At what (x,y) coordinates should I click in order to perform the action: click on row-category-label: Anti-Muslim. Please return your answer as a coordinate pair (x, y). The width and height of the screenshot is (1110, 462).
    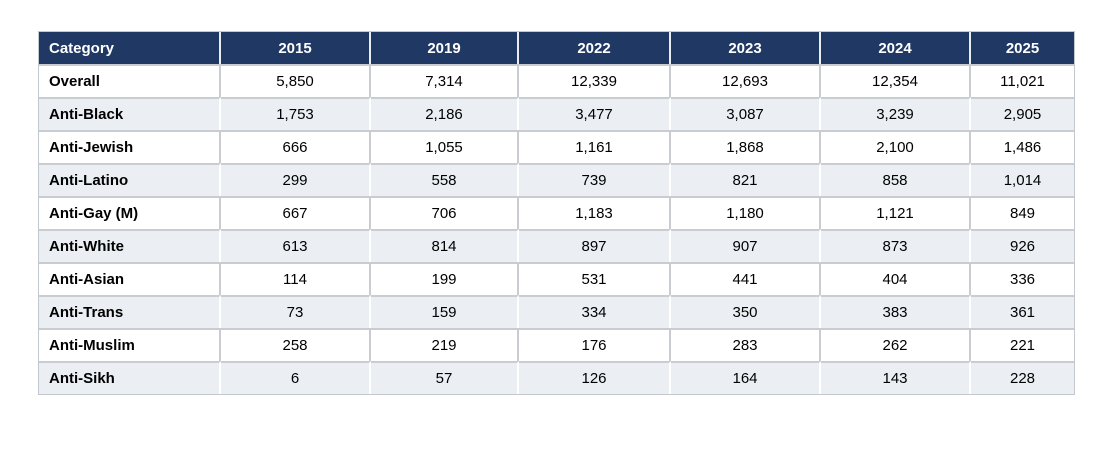
    Looking at the image, I should click on (130, 344).